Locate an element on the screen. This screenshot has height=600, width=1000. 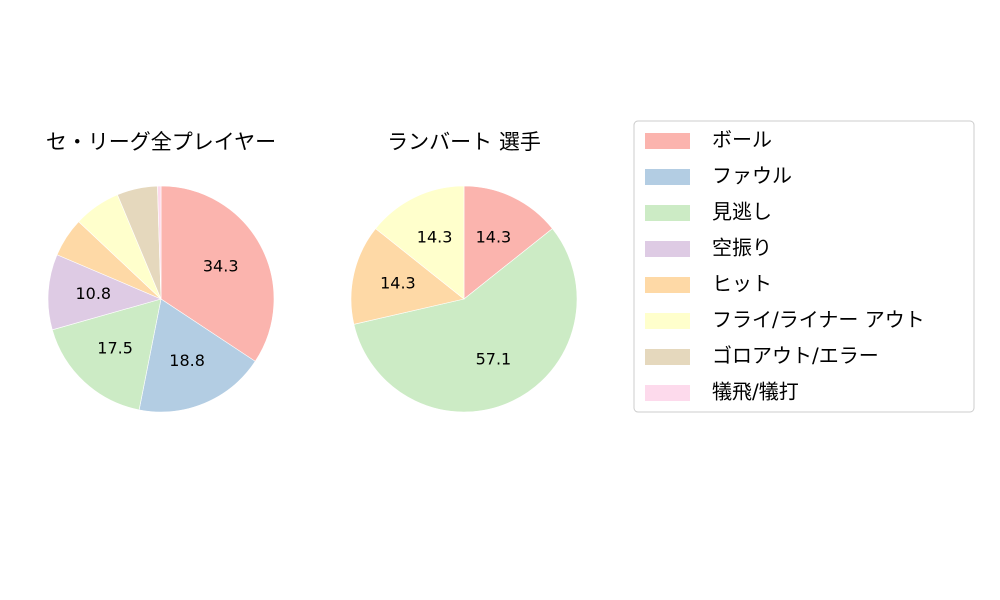
slice-value-label: 57.1 is located at coordinates (494, 359).